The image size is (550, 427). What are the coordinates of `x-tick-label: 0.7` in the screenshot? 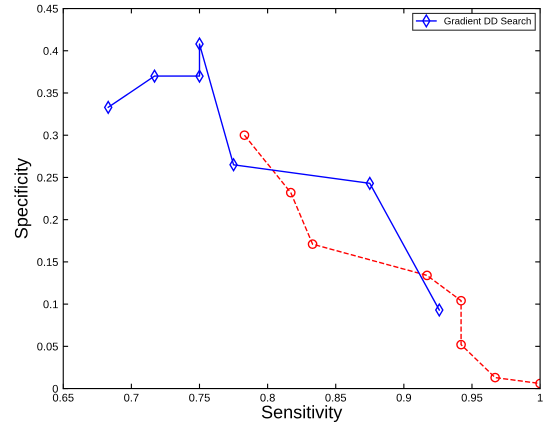 It's located at (131, 398).